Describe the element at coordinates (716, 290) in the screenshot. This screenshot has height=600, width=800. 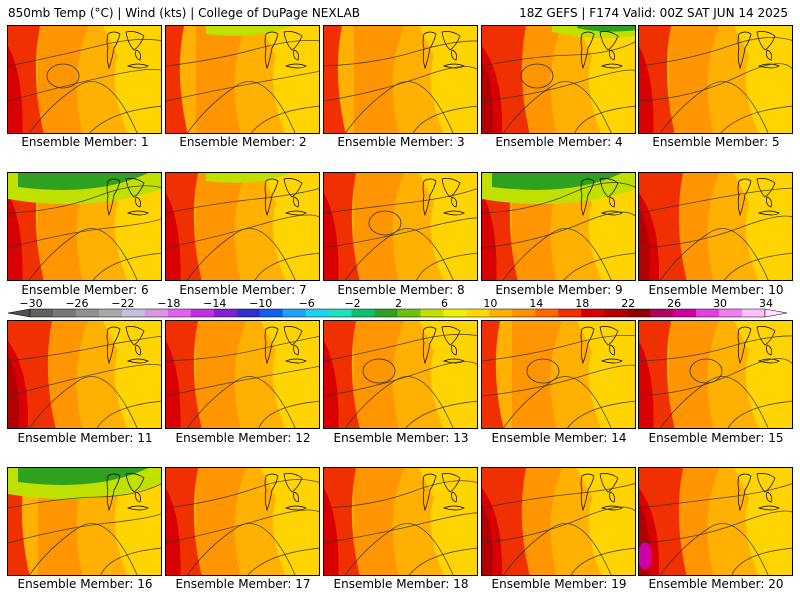
I see `ensemble-member-label: Ensemble Member: 10` at that location.